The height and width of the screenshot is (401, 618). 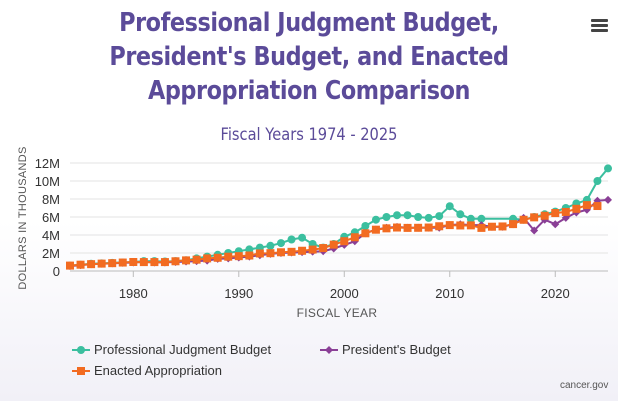 I want to click on y-tick-label: 8M, so click(x=51, y=199).